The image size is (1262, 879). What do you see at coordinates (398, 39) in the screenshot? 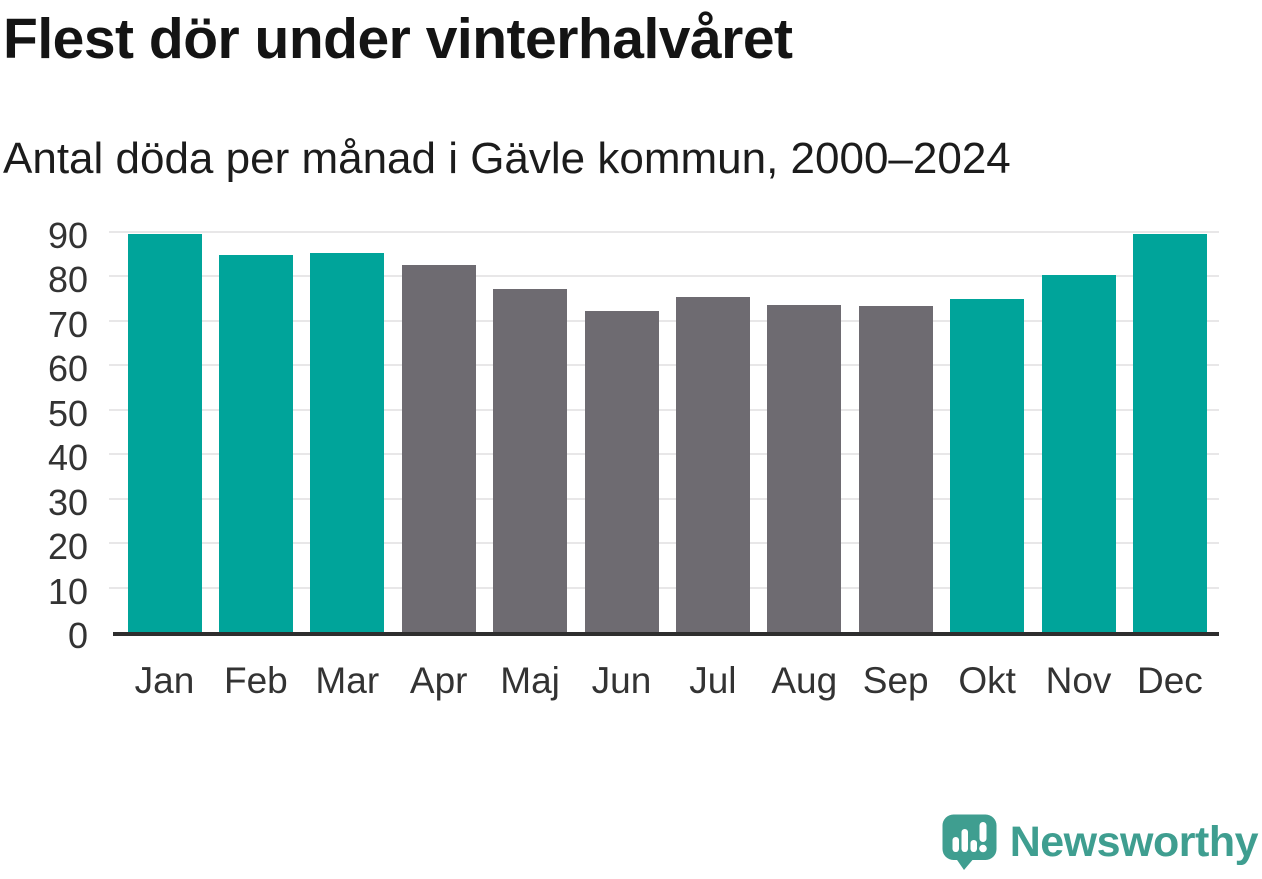
I see `chart-title: Flest dör under vinterhalvåret` at bounding box center [398, 39].